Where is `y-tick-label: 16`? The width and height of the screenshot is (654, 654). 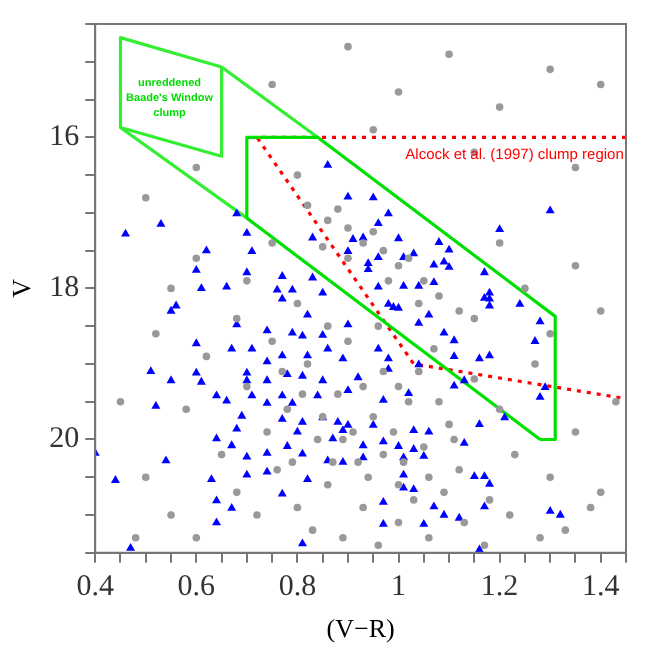 y-tick-label: 16 is located at coordinates (65, 137).